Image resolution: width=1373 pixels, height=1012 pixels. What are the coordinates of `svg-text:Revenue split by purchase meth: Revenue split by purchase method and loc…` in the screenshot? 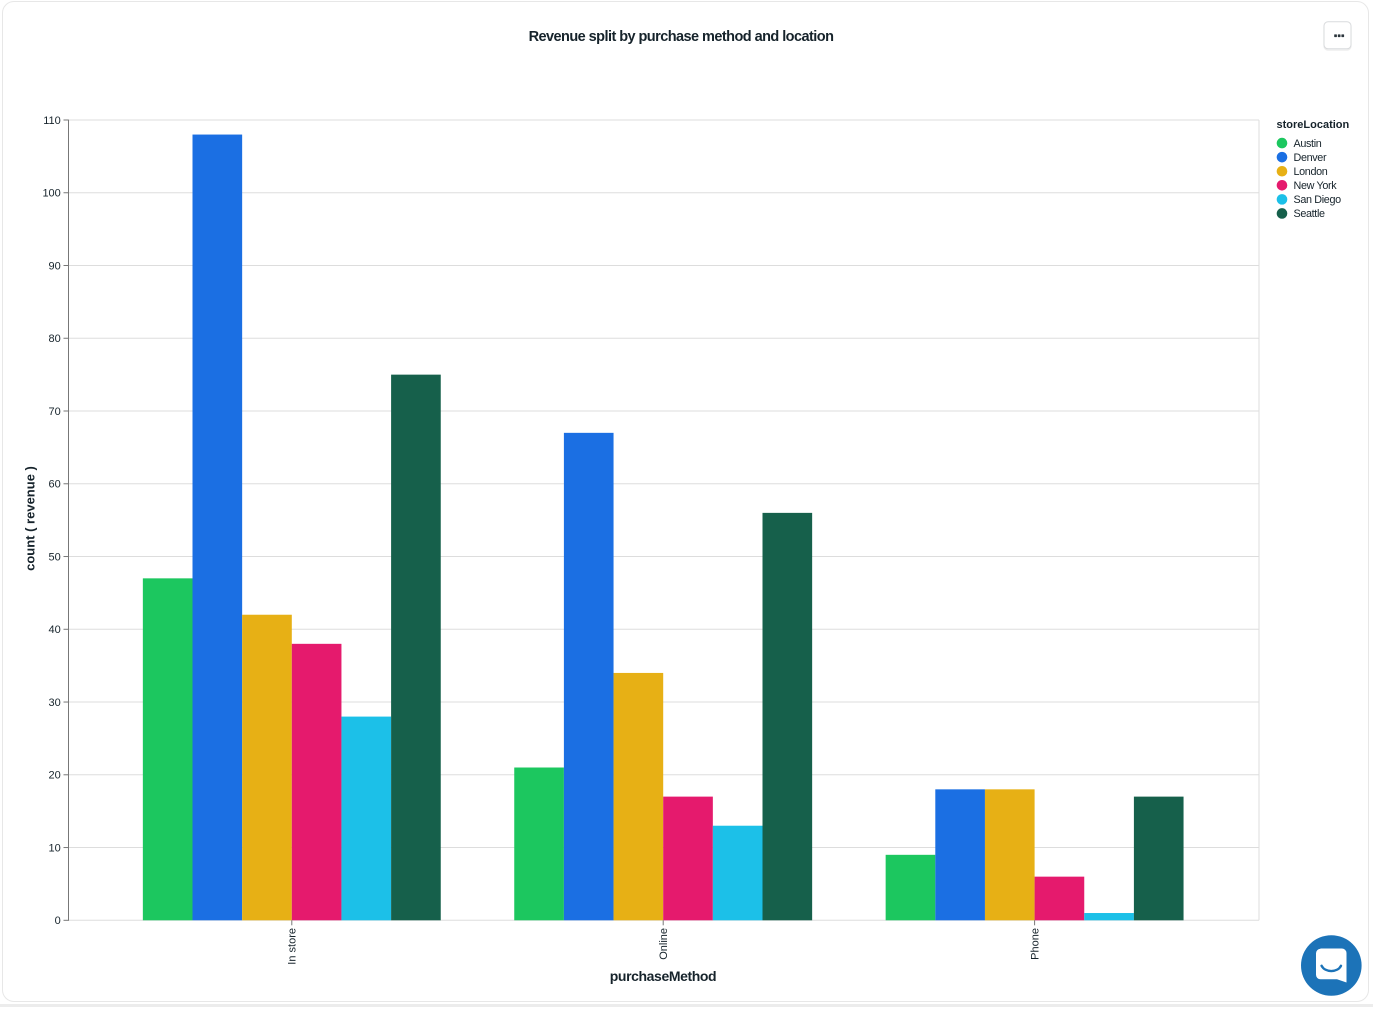 It's located at (681, 37).